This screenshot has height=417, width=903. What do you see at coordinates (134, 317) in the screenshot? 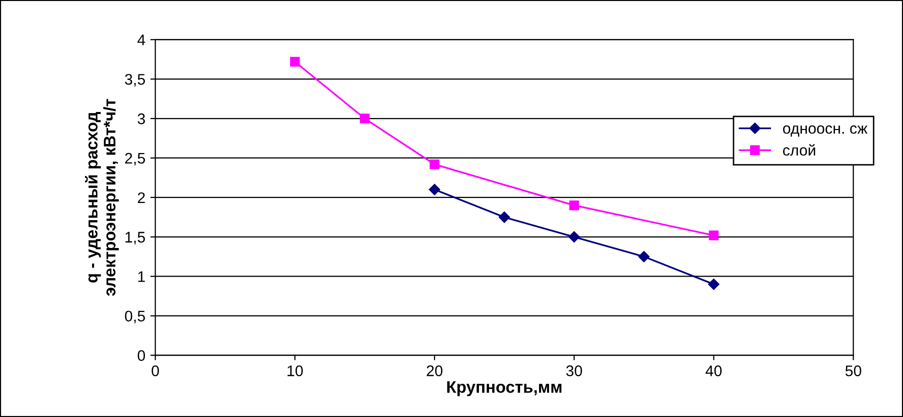
I see `y-tick-label: 0,5` at bounding box center [134, 317].